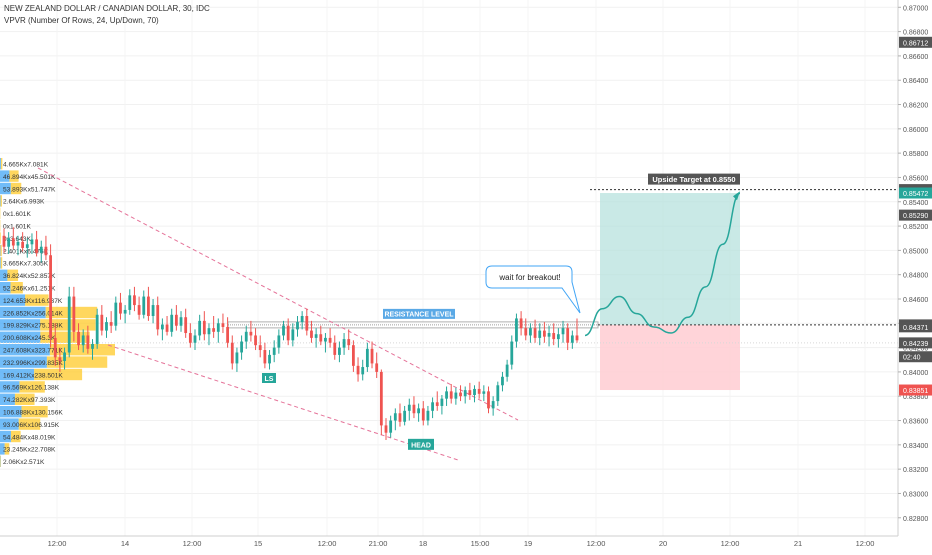 The image size is (932, 555). Describe the element at coordinates (33, 313) in the screenshot. I see `volume-profile-label: 226.852Kx256.014K` at that location.